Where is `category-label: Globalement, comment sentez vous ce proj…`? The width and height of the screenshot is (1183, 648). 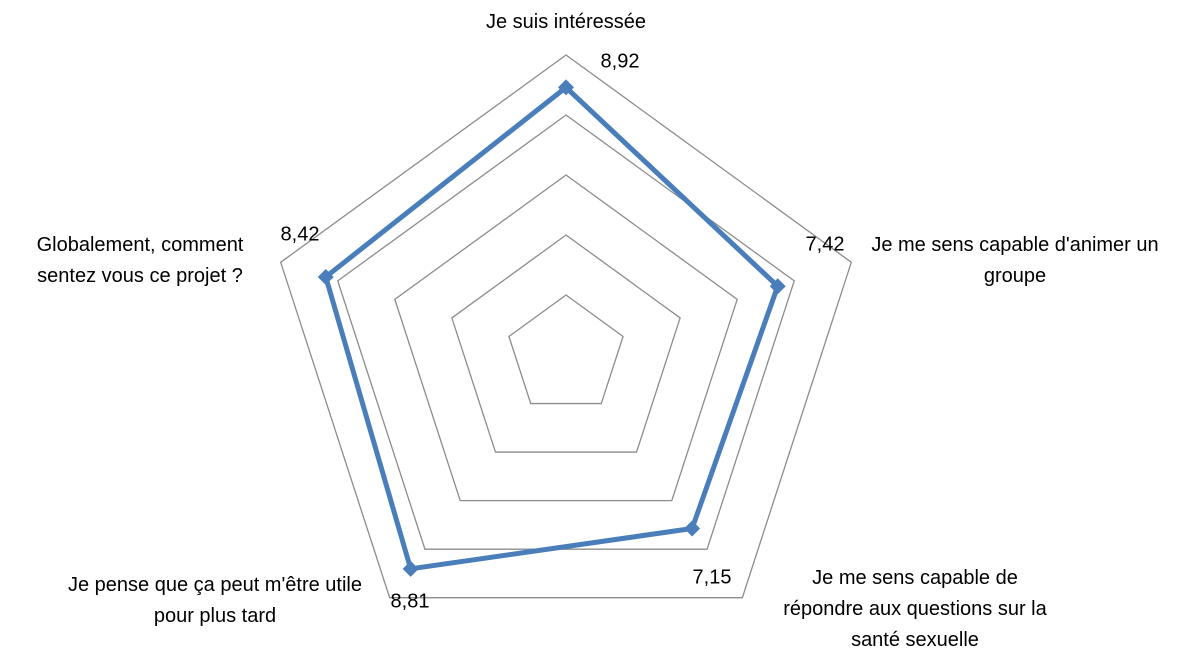 category-label: Globalement, comment sentez vous ce proj… is located at coordinates (140, 260).